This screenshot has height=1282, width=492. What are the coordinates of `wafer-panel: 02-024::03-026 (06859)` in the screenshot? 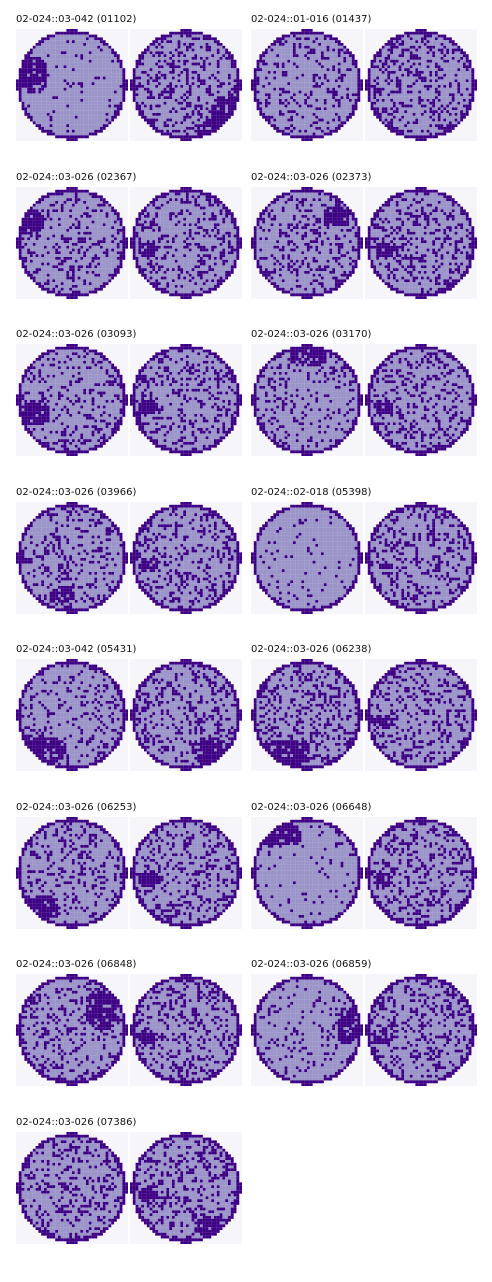 It's located at (366, 1024).